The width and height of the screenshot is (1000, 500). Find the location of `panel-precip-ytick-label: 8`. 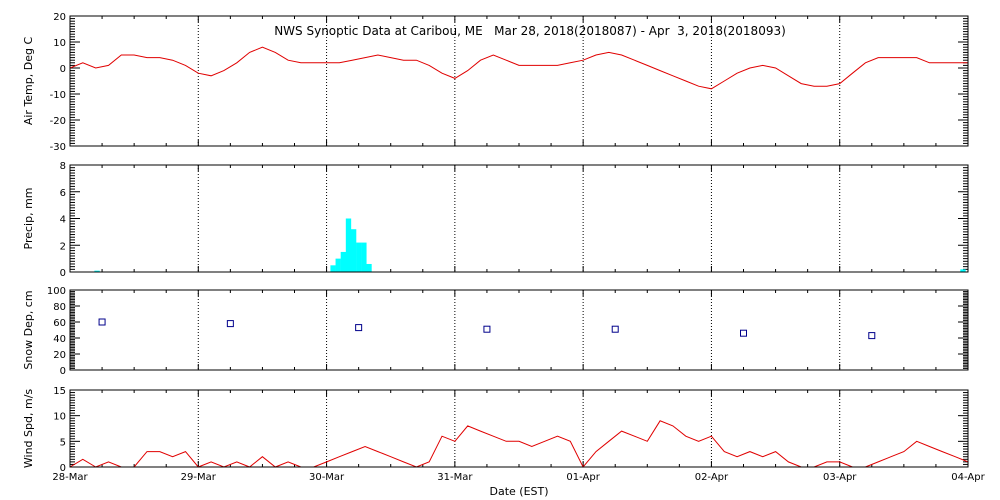

panel-precip-ytick-label: 8 is located at coordinates (63, 166).